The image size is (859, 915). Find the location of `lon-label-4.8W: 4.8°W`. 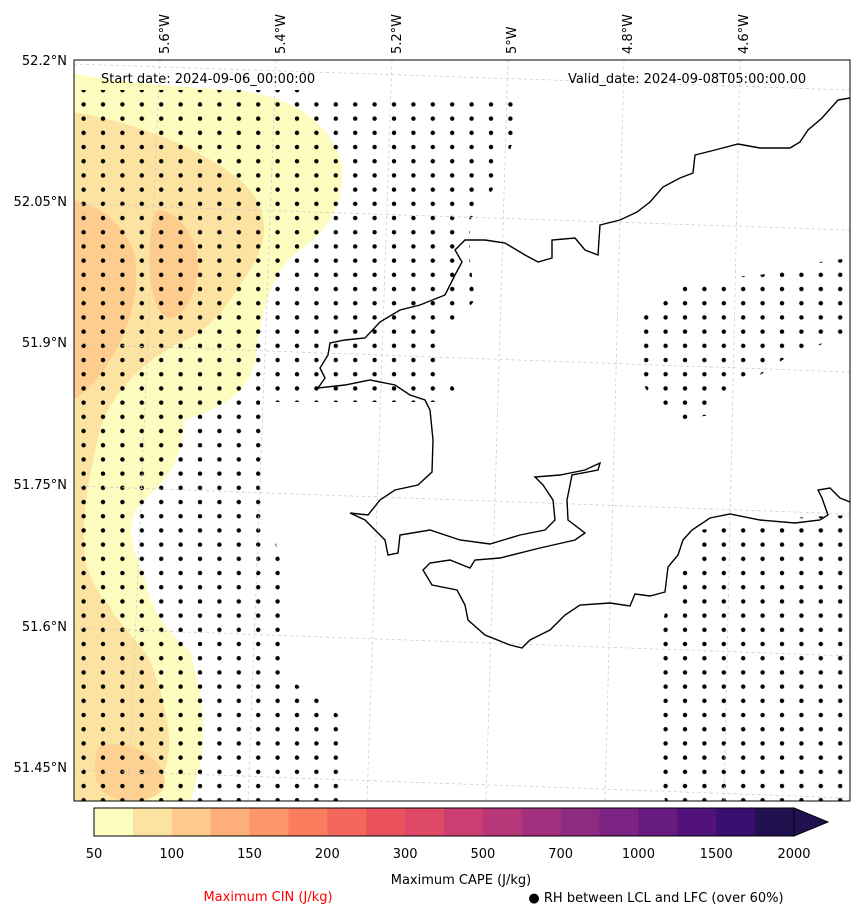

lon-label-4.8W: 4.8°W is located at coordinates (628, 34).